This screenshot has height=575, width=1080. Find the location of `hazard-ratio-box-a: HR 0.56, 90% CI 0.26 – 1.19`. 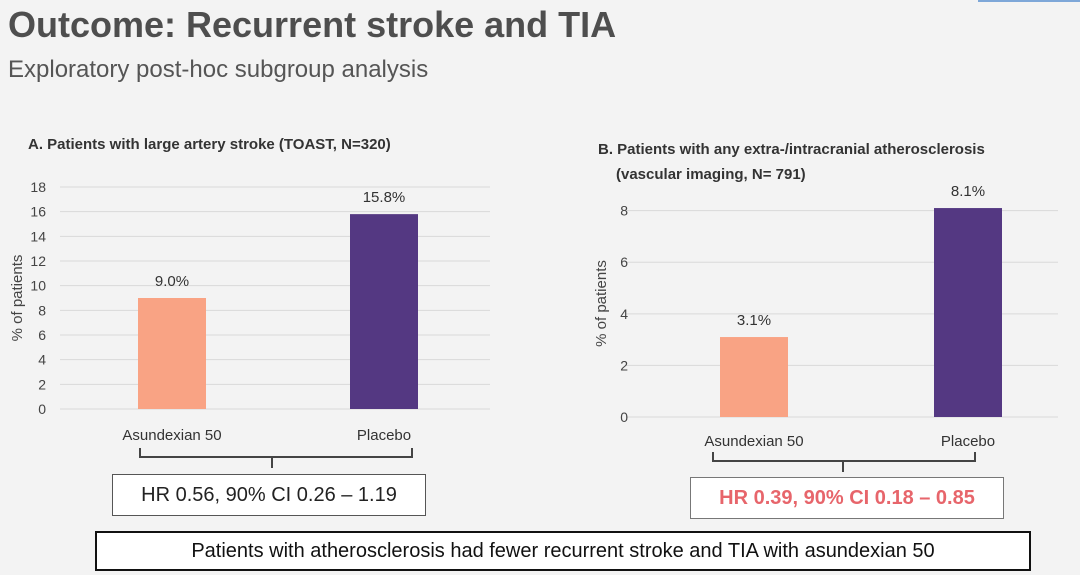

hazard-ratio-box-a: HR 0.56, 90% CI 0.26 – 1.19 is located at coordinates (269, 495).